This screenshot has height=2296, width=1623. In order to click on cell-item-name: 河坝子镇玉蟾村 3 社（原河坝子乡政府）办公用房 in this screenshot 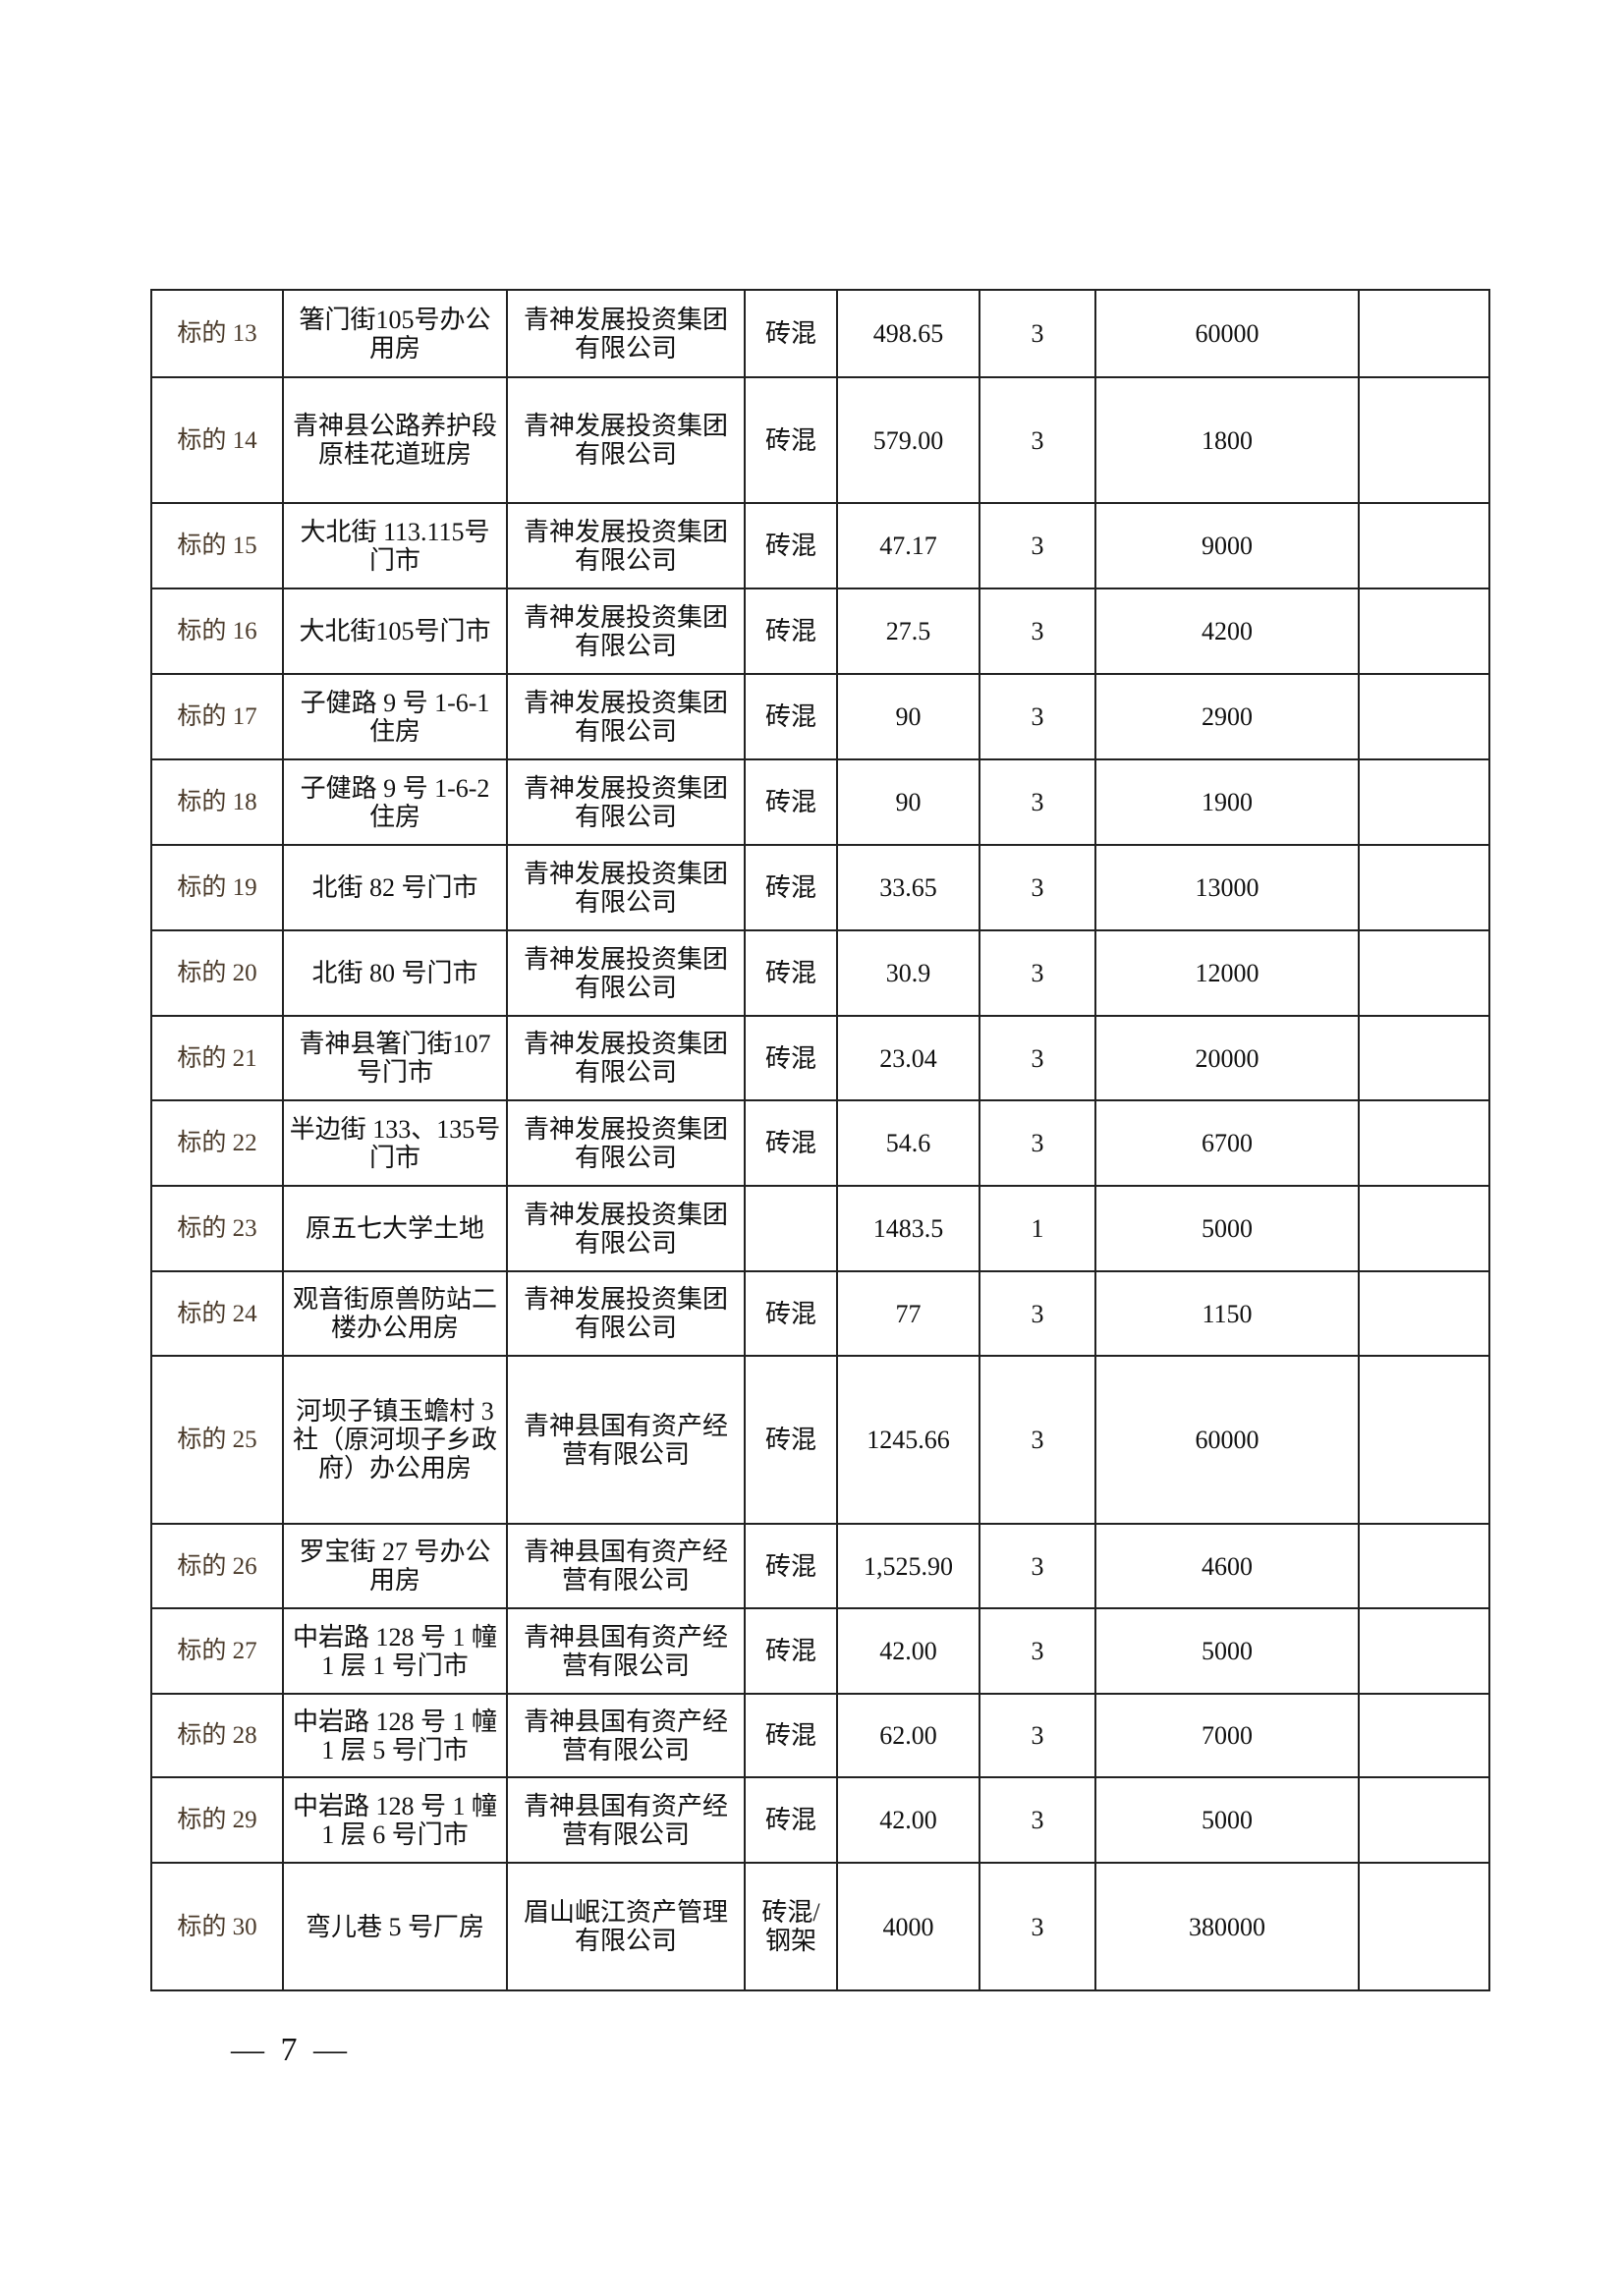, I will do `click(395, 1440)`.